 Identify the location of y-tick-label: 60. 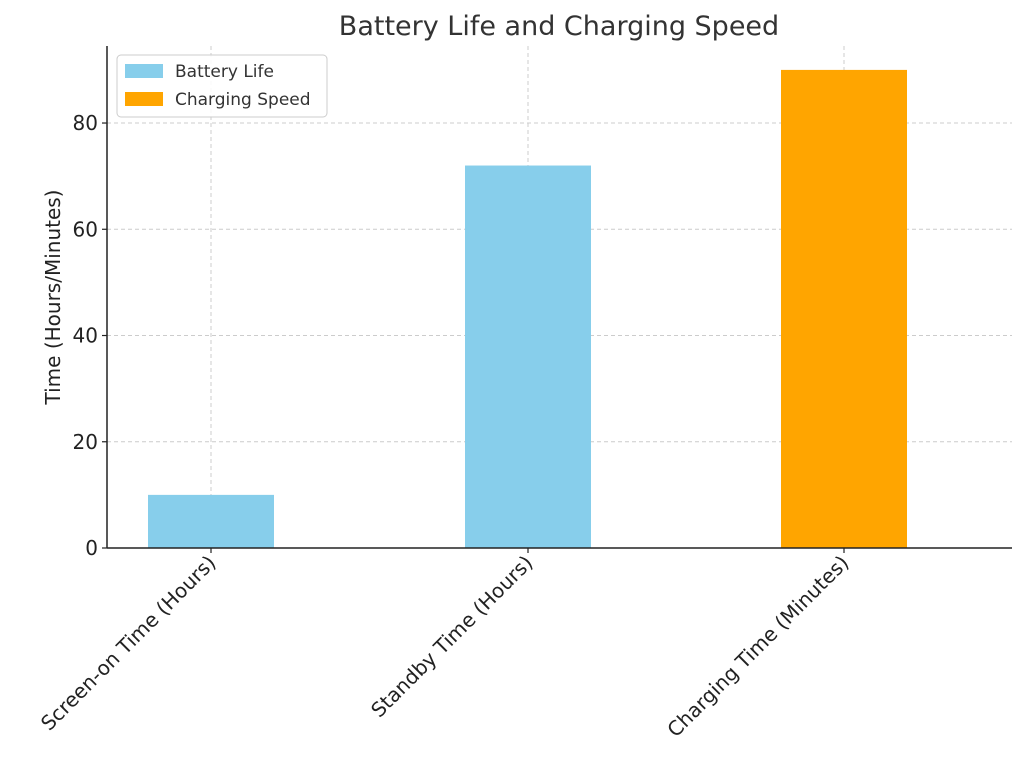
(85, 229).